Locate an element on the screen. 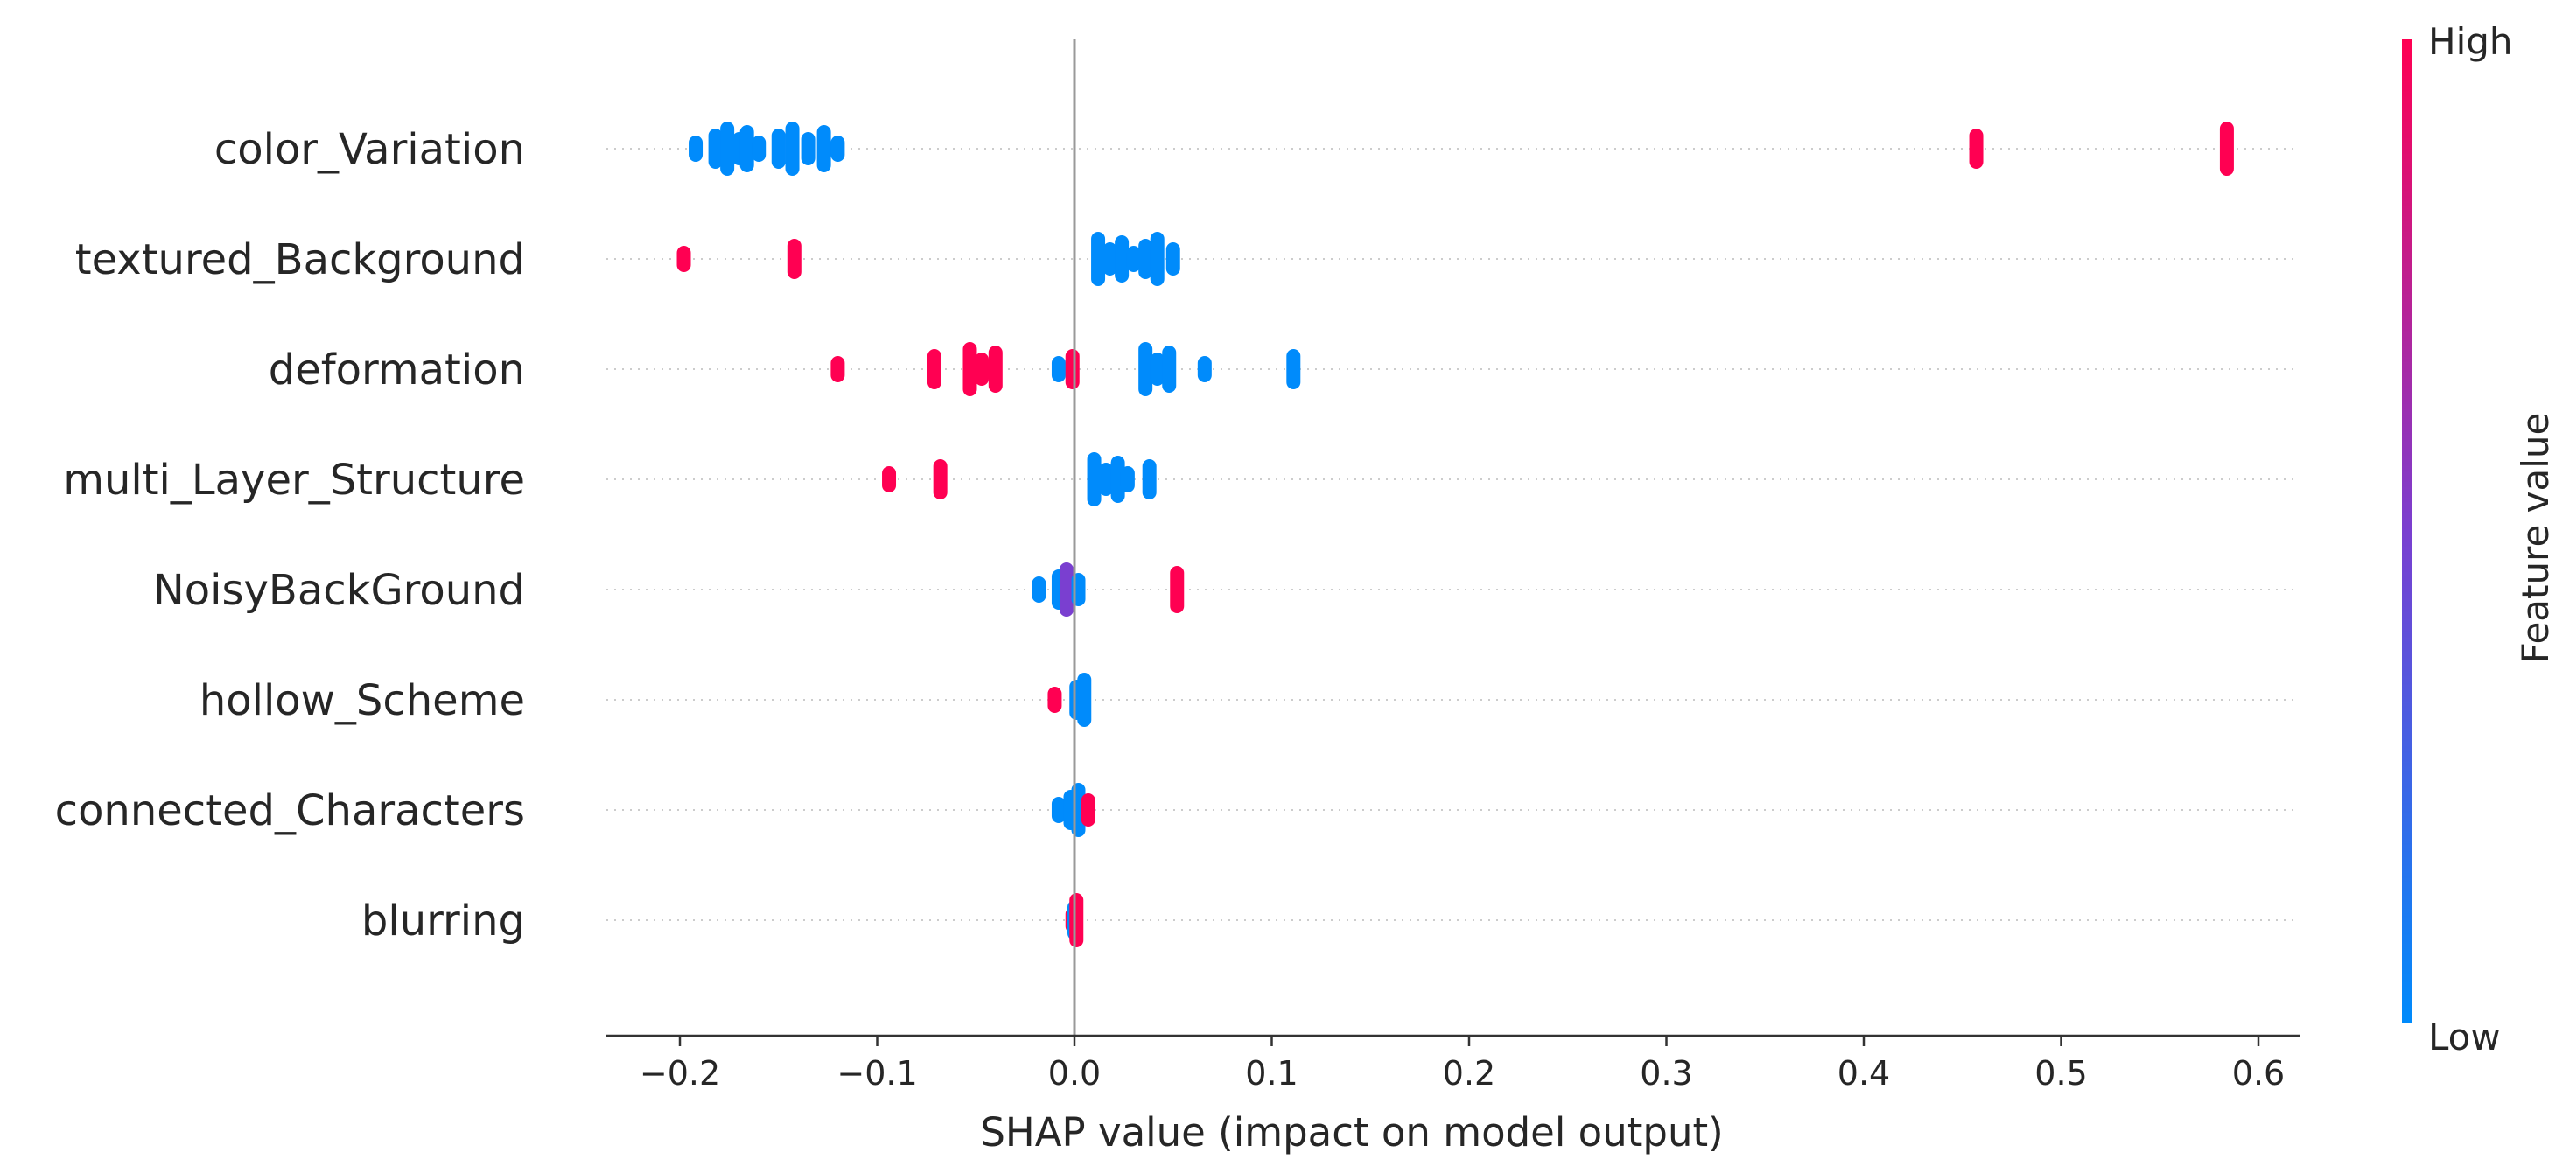 This screenshot has width=2576, height=1173. feature-row: multi_Layer_Structure is located at coordinates (1181, 479).